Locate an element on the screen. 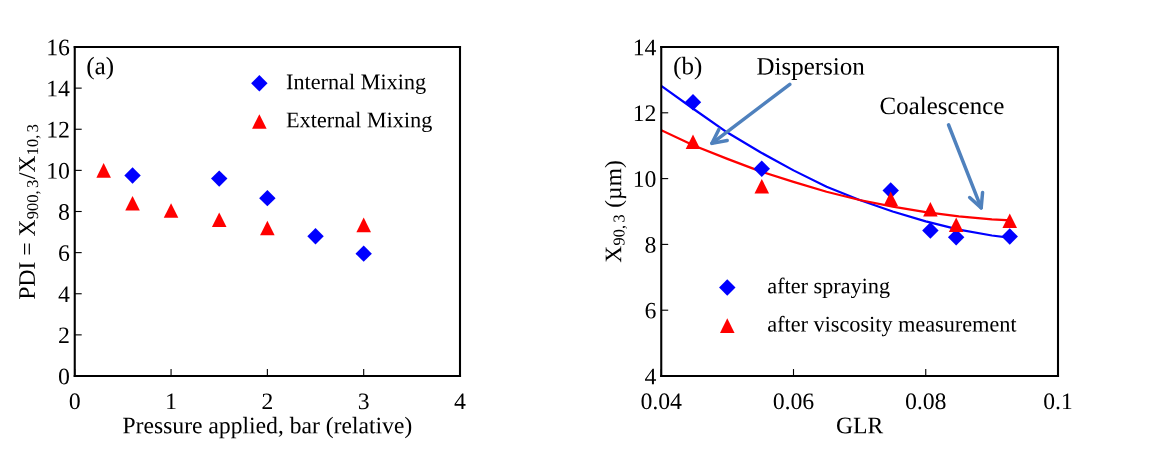  x-tick-label: 2 is located at coordinates (267, 401).